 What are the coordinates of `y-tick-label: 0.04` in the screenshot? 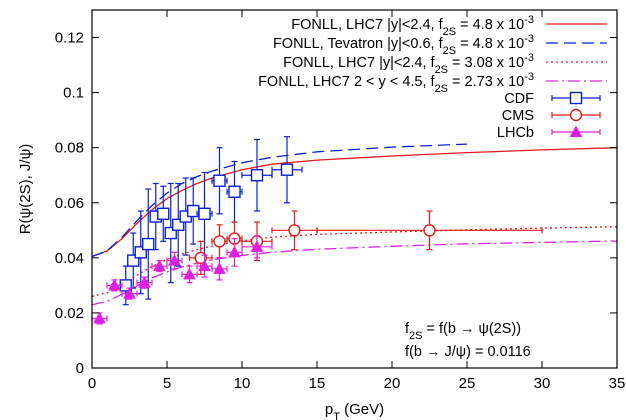 It's located at (69, 258).